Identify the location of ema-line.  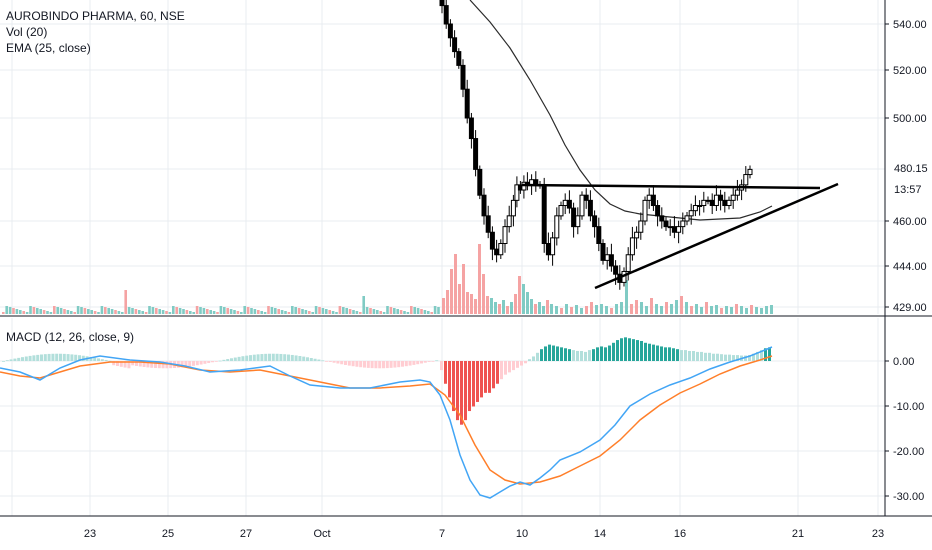
(621, 110).